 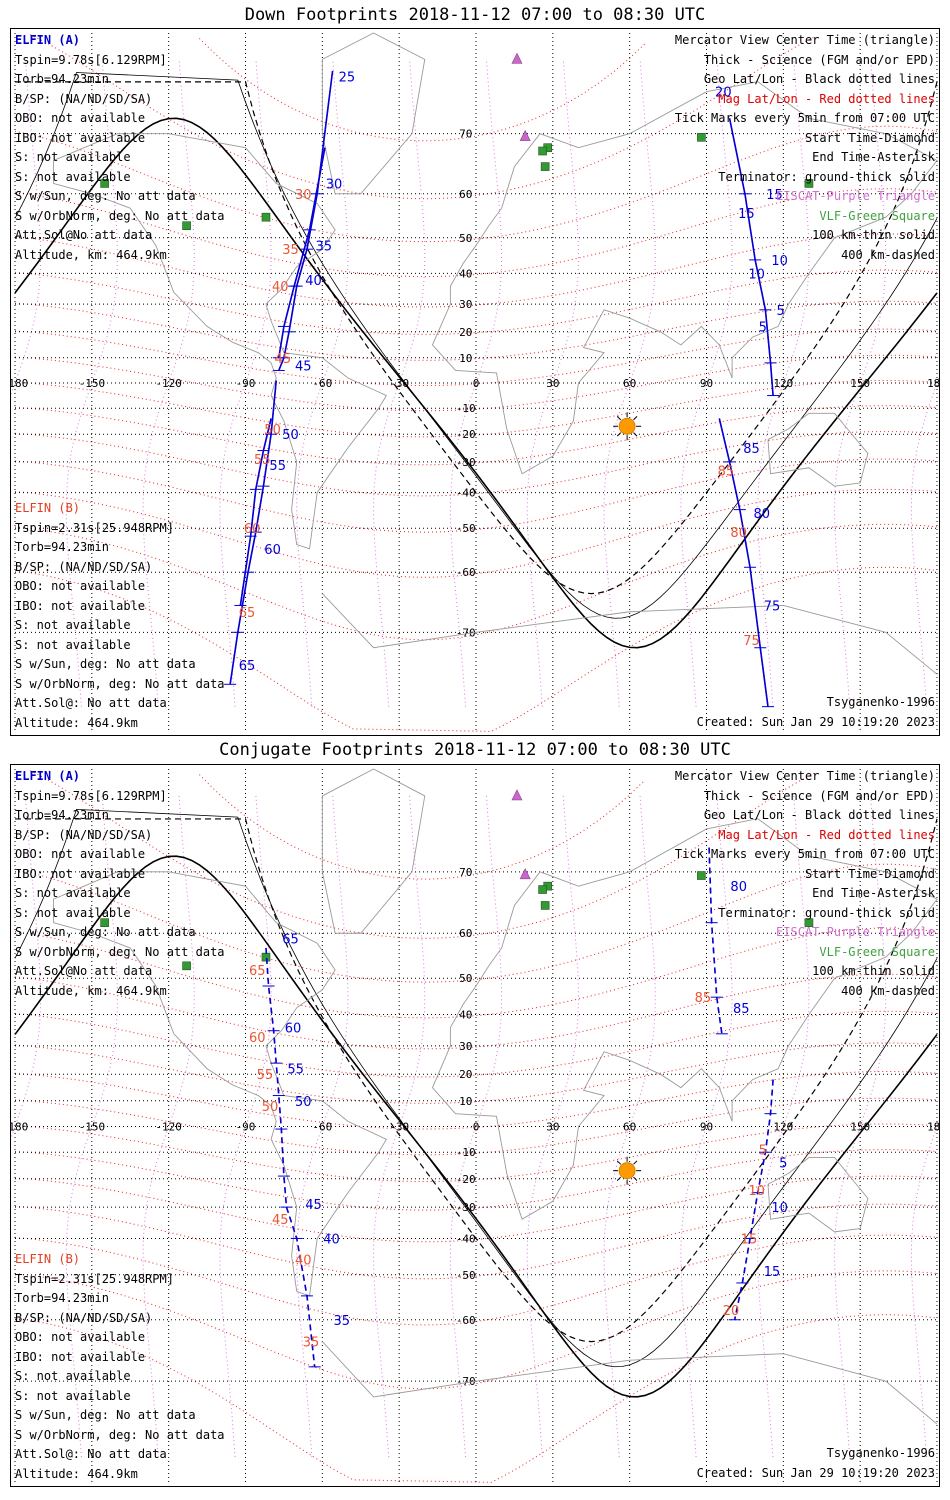 What do you see at coordinates (726, 472) in the screenshot?
I see `elfin-b-tick-label: 85` at bounding box center [726, 472].